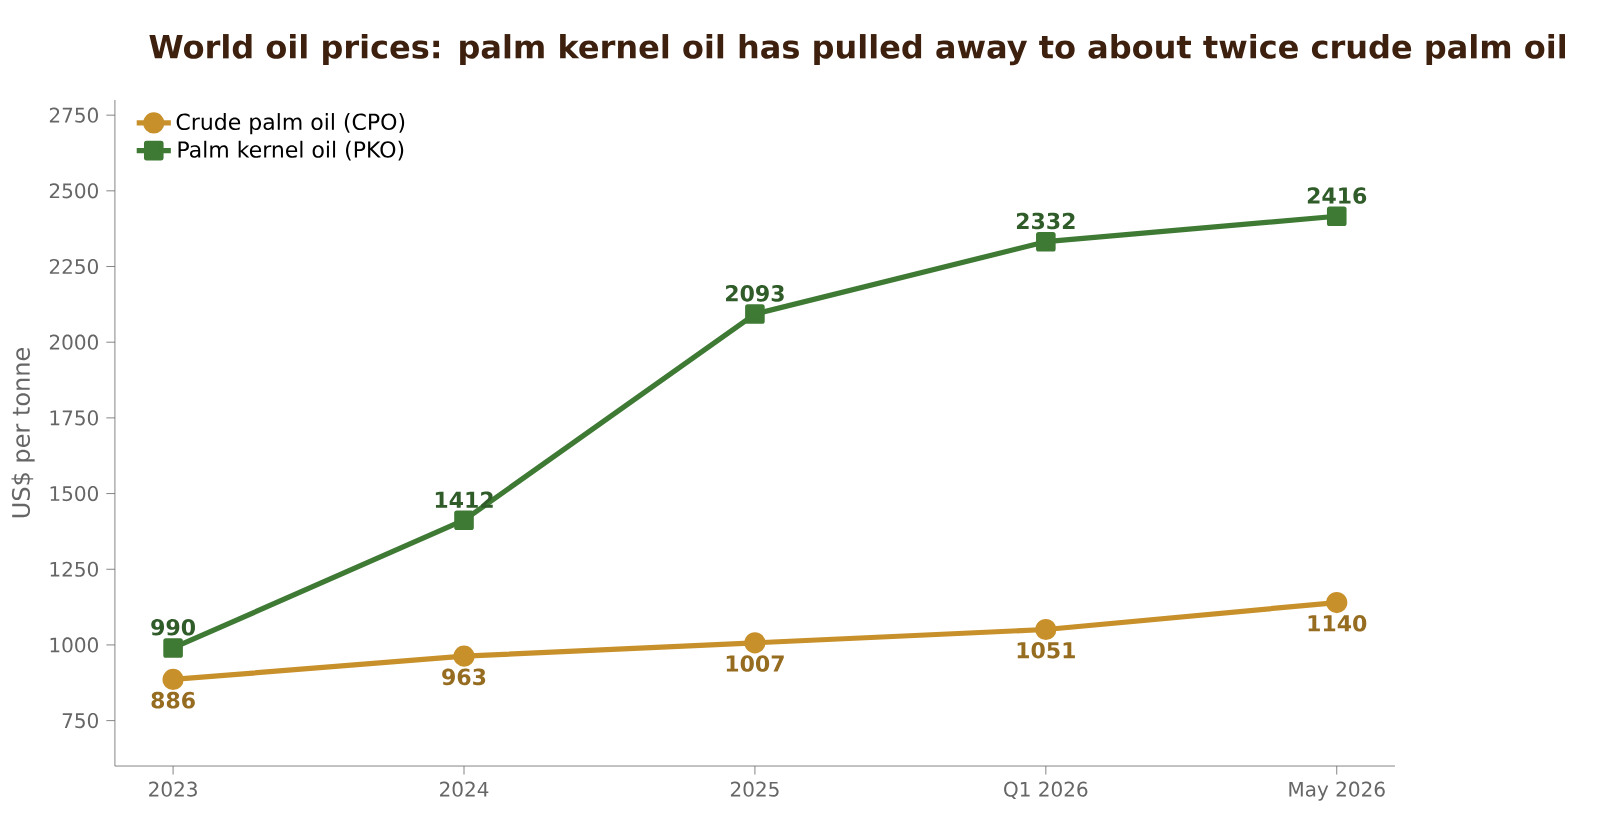 The width and height of the screenshot is (1600, 819). Describe the element at coordinates (73, 115) in the screenshot. I see `y-tick-label: 2750` at that location.